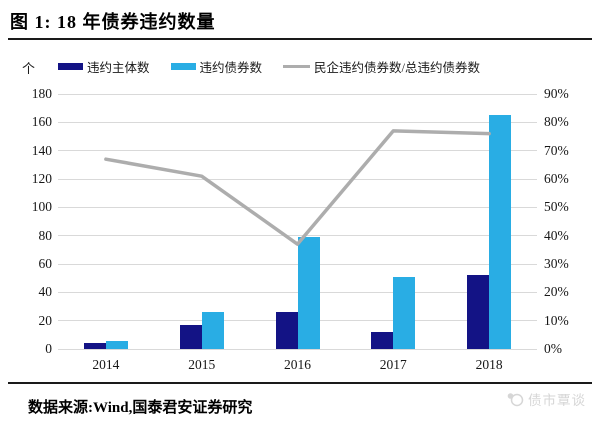 This screenshot has height=425, width=600. I want to click on bar-series2-2017, so click(404, 312).